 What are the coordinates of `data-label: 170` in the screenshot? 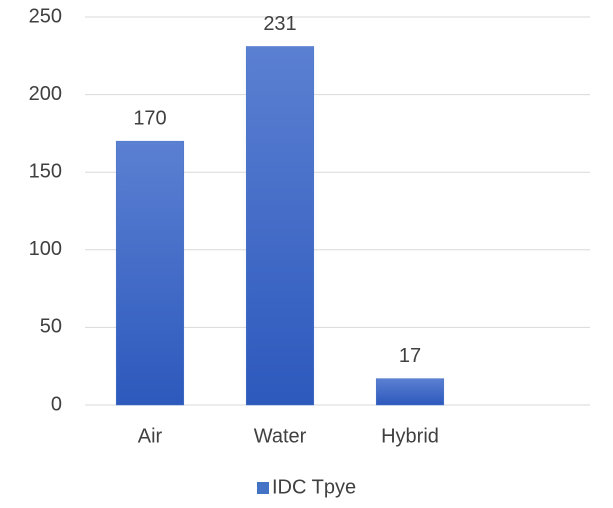 It's located at (149, 118).